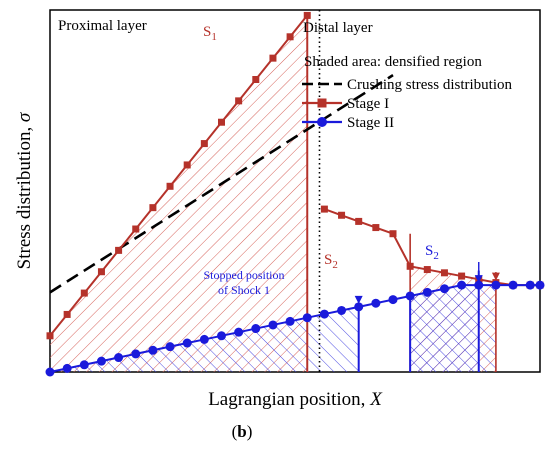 The image size is (550, 450). I want to click on stopped-position-label: Stopped position, so click(243, 275).